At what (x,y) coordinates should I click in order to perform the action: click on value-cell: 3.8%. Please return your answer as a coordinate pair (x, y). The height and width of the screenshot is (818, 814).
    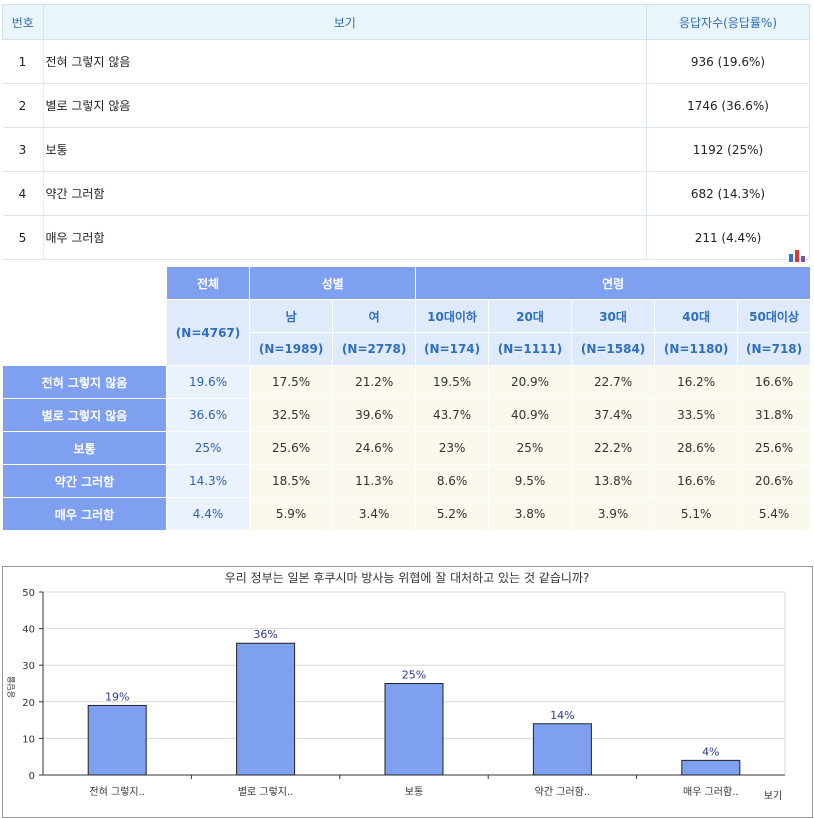
    Looking at the image, I should click on (530, 514).